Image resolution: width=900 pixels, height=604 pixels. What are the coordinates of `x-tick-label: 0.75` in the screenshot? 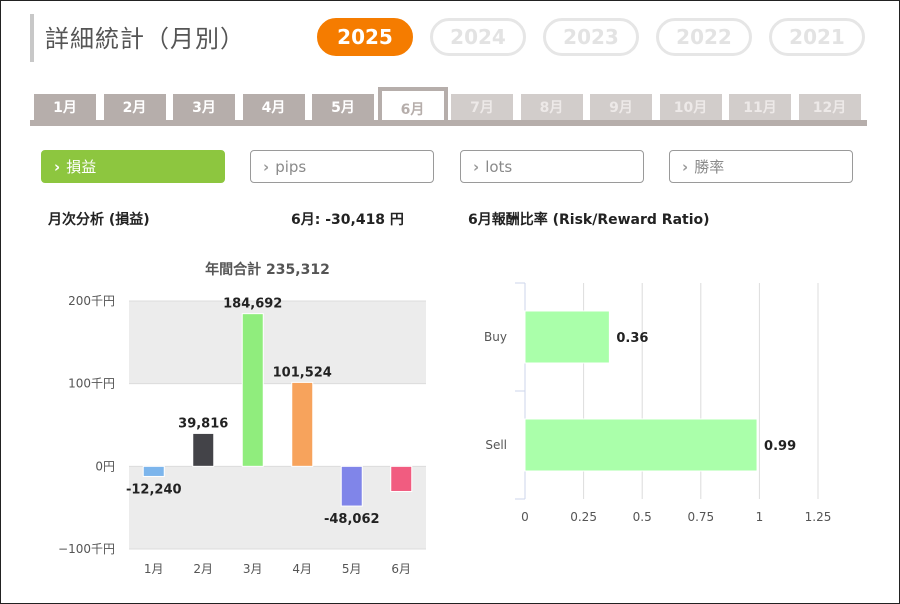 It's located at (700, 517).